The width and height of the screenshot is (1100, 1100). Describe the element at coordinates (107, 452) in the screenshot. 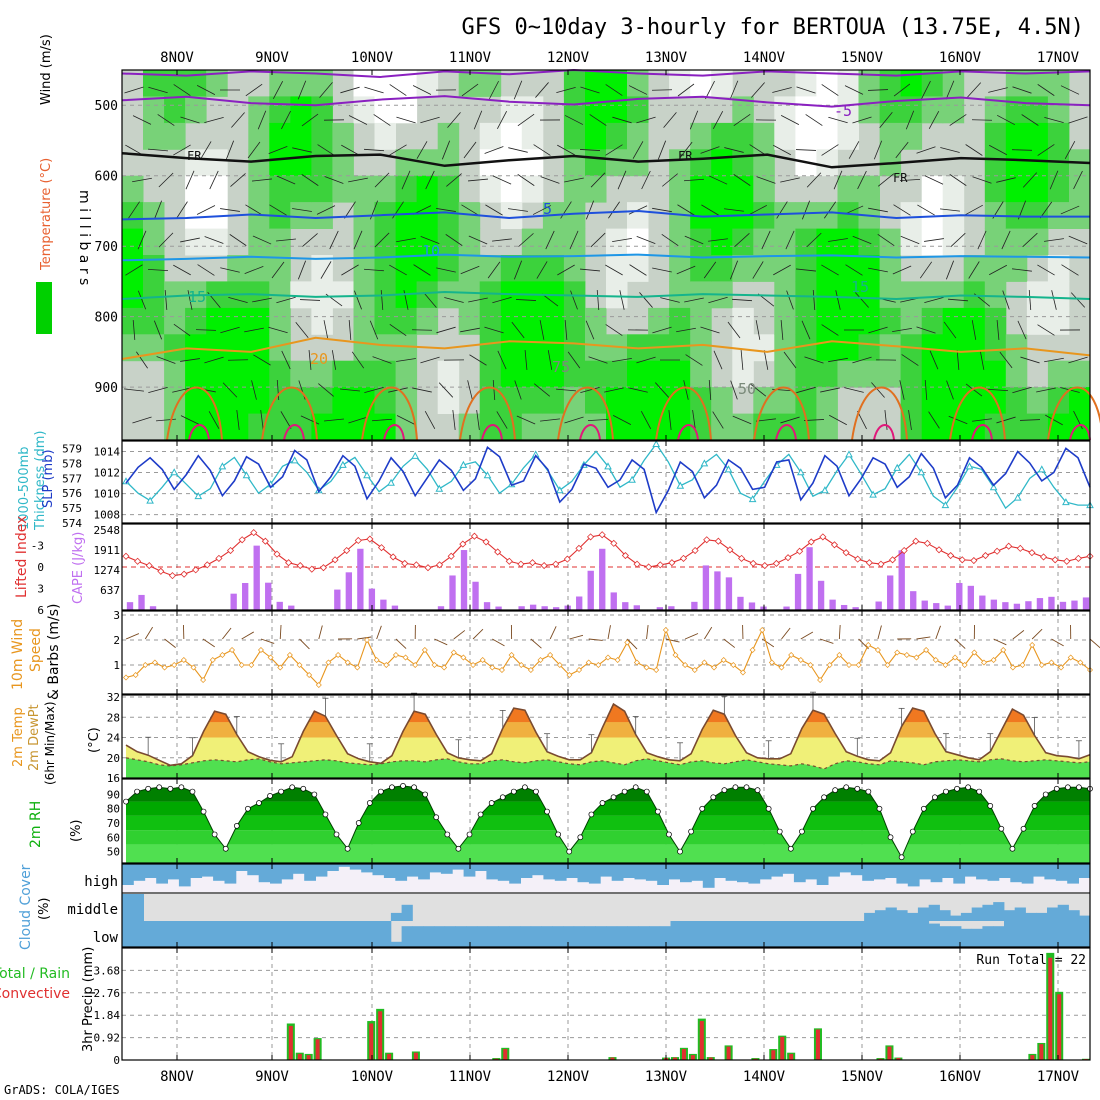

I see `slp-tick-label: 1014` at that location.